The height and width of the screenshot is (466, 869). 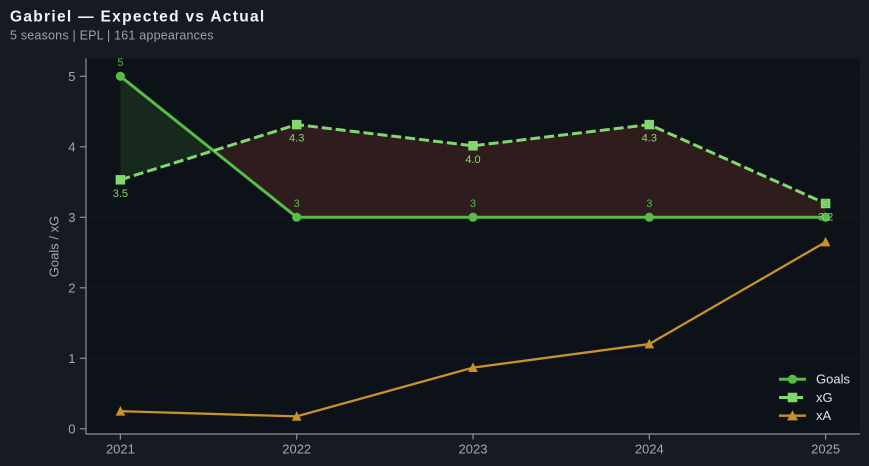 What do you see at coordinates (473, 448) in the screenshot?
I see `svg-text: 2023` at bounding box center [473, 448].